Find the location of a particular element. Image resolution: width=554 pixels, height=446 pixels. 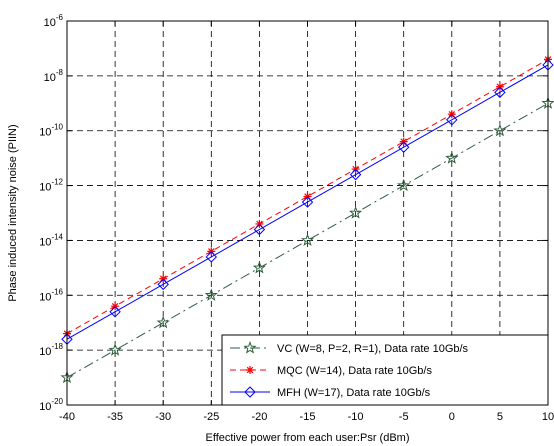

x-tick-label: -20 is located at coordinates (259, 417).